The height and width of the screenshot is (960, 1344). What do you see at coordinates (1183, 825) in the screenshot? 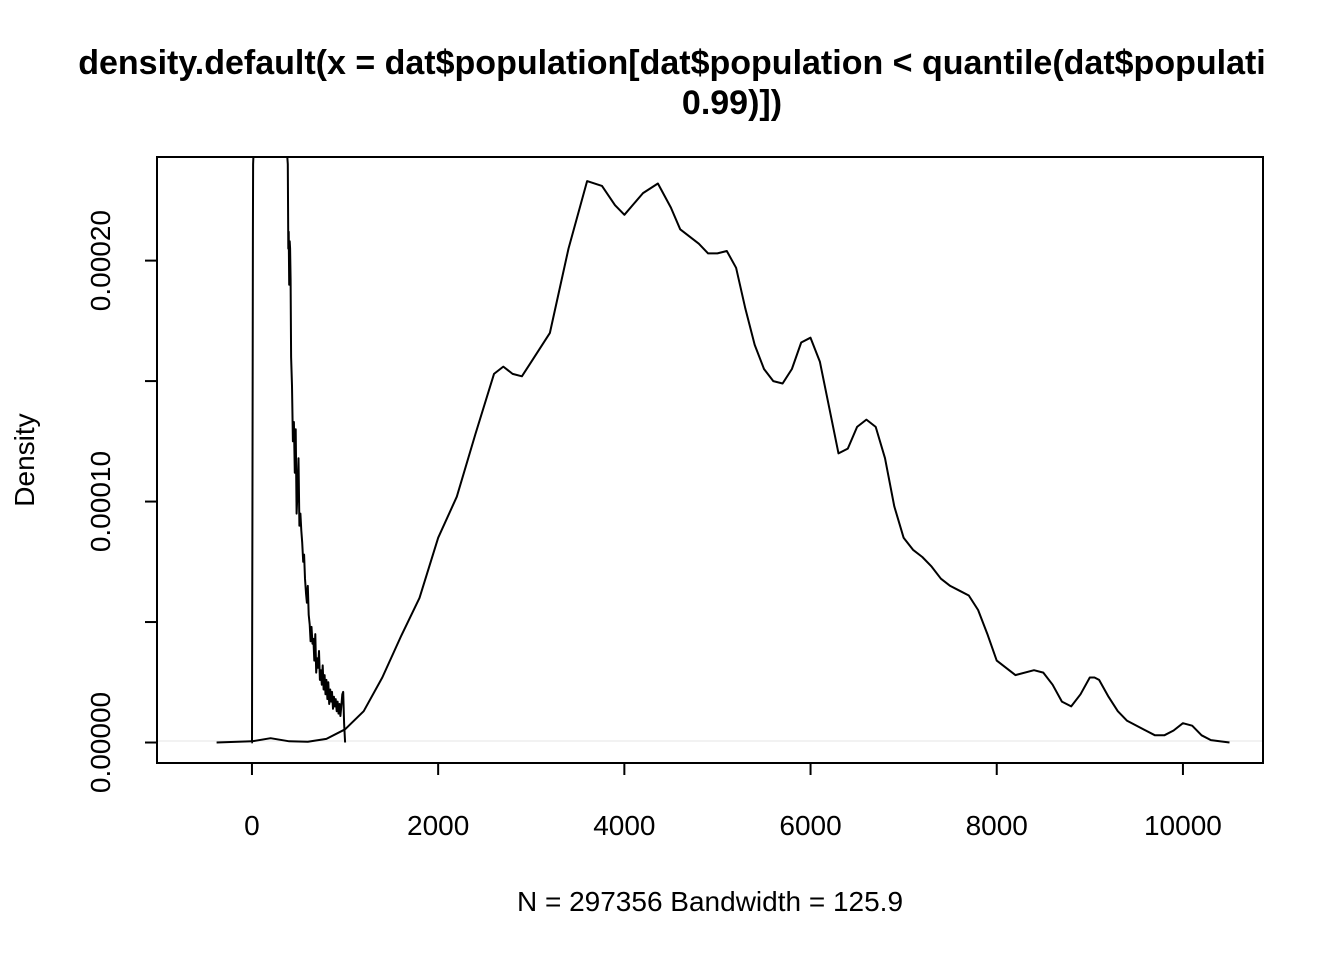
I see `x-tick-label: 10000` at bounding box center [1183, 825].